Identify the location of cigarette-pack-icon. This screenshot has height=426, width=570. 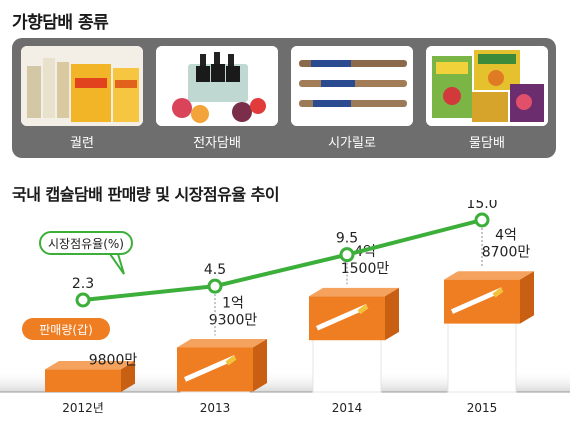
(82, 86).